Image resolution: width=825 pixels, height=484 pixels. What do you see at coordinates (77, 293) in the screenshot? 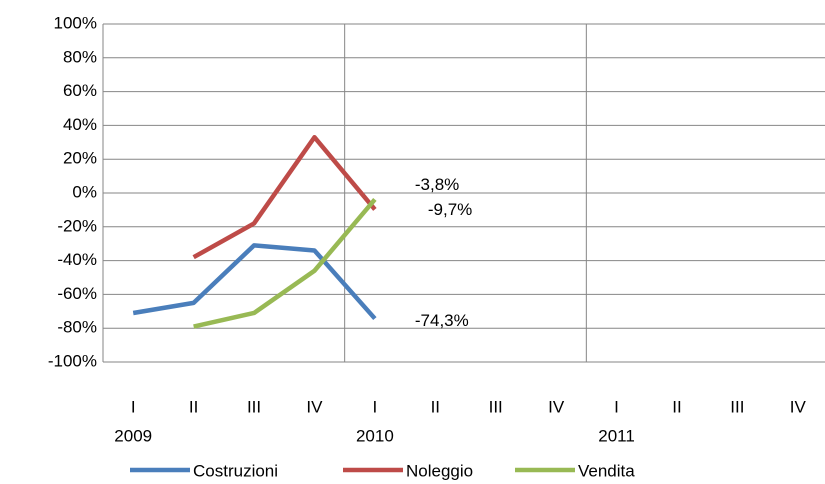
I see `y-tick-label: -60%` at bounding box center [77, 293].